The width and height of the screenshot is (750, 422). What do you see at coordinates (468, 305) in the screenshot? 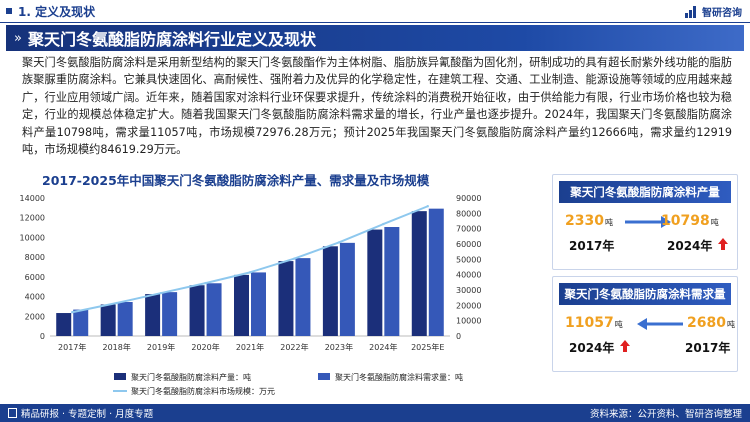
I see `y-right-tick-label: 20000` at bounding box center [468, 305].